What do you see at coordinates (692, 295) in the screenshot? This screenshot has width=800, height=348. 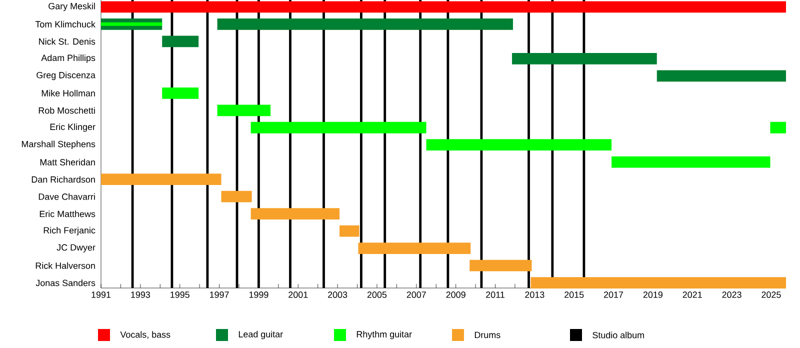 I see `x-tick-label: 2021` at bounding box center [692, 295].